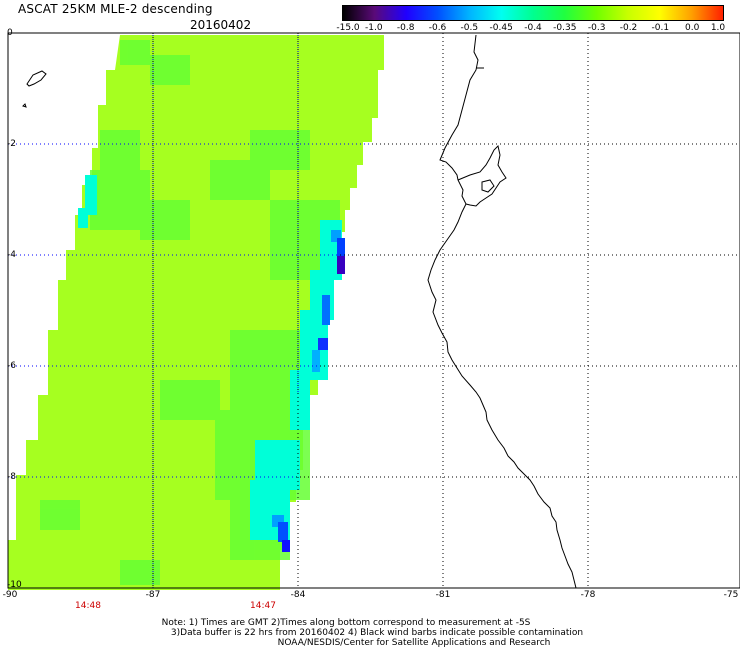  I want to click on lon-label-84: -84, so click(298, 595).